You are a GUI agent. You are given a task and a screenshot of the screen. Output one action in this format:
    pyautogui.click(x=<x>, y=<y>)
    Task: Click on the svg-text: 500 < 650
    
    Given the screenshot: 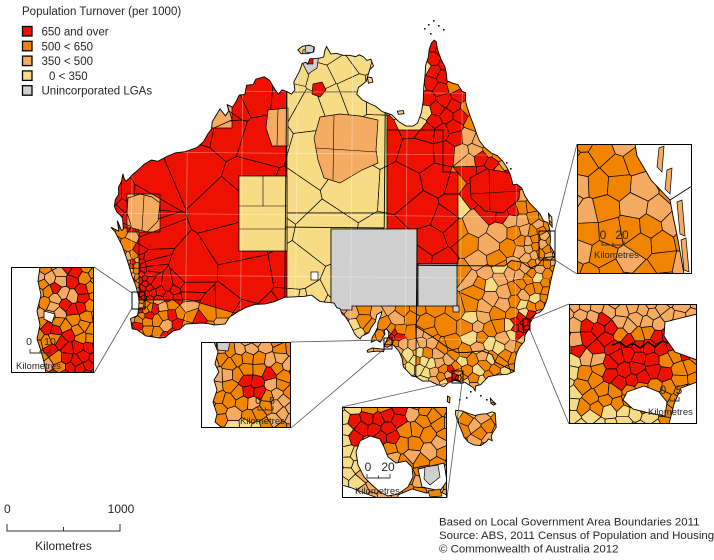 What is the action you would take?
    pyautogui.click(x=67, y=47)
    